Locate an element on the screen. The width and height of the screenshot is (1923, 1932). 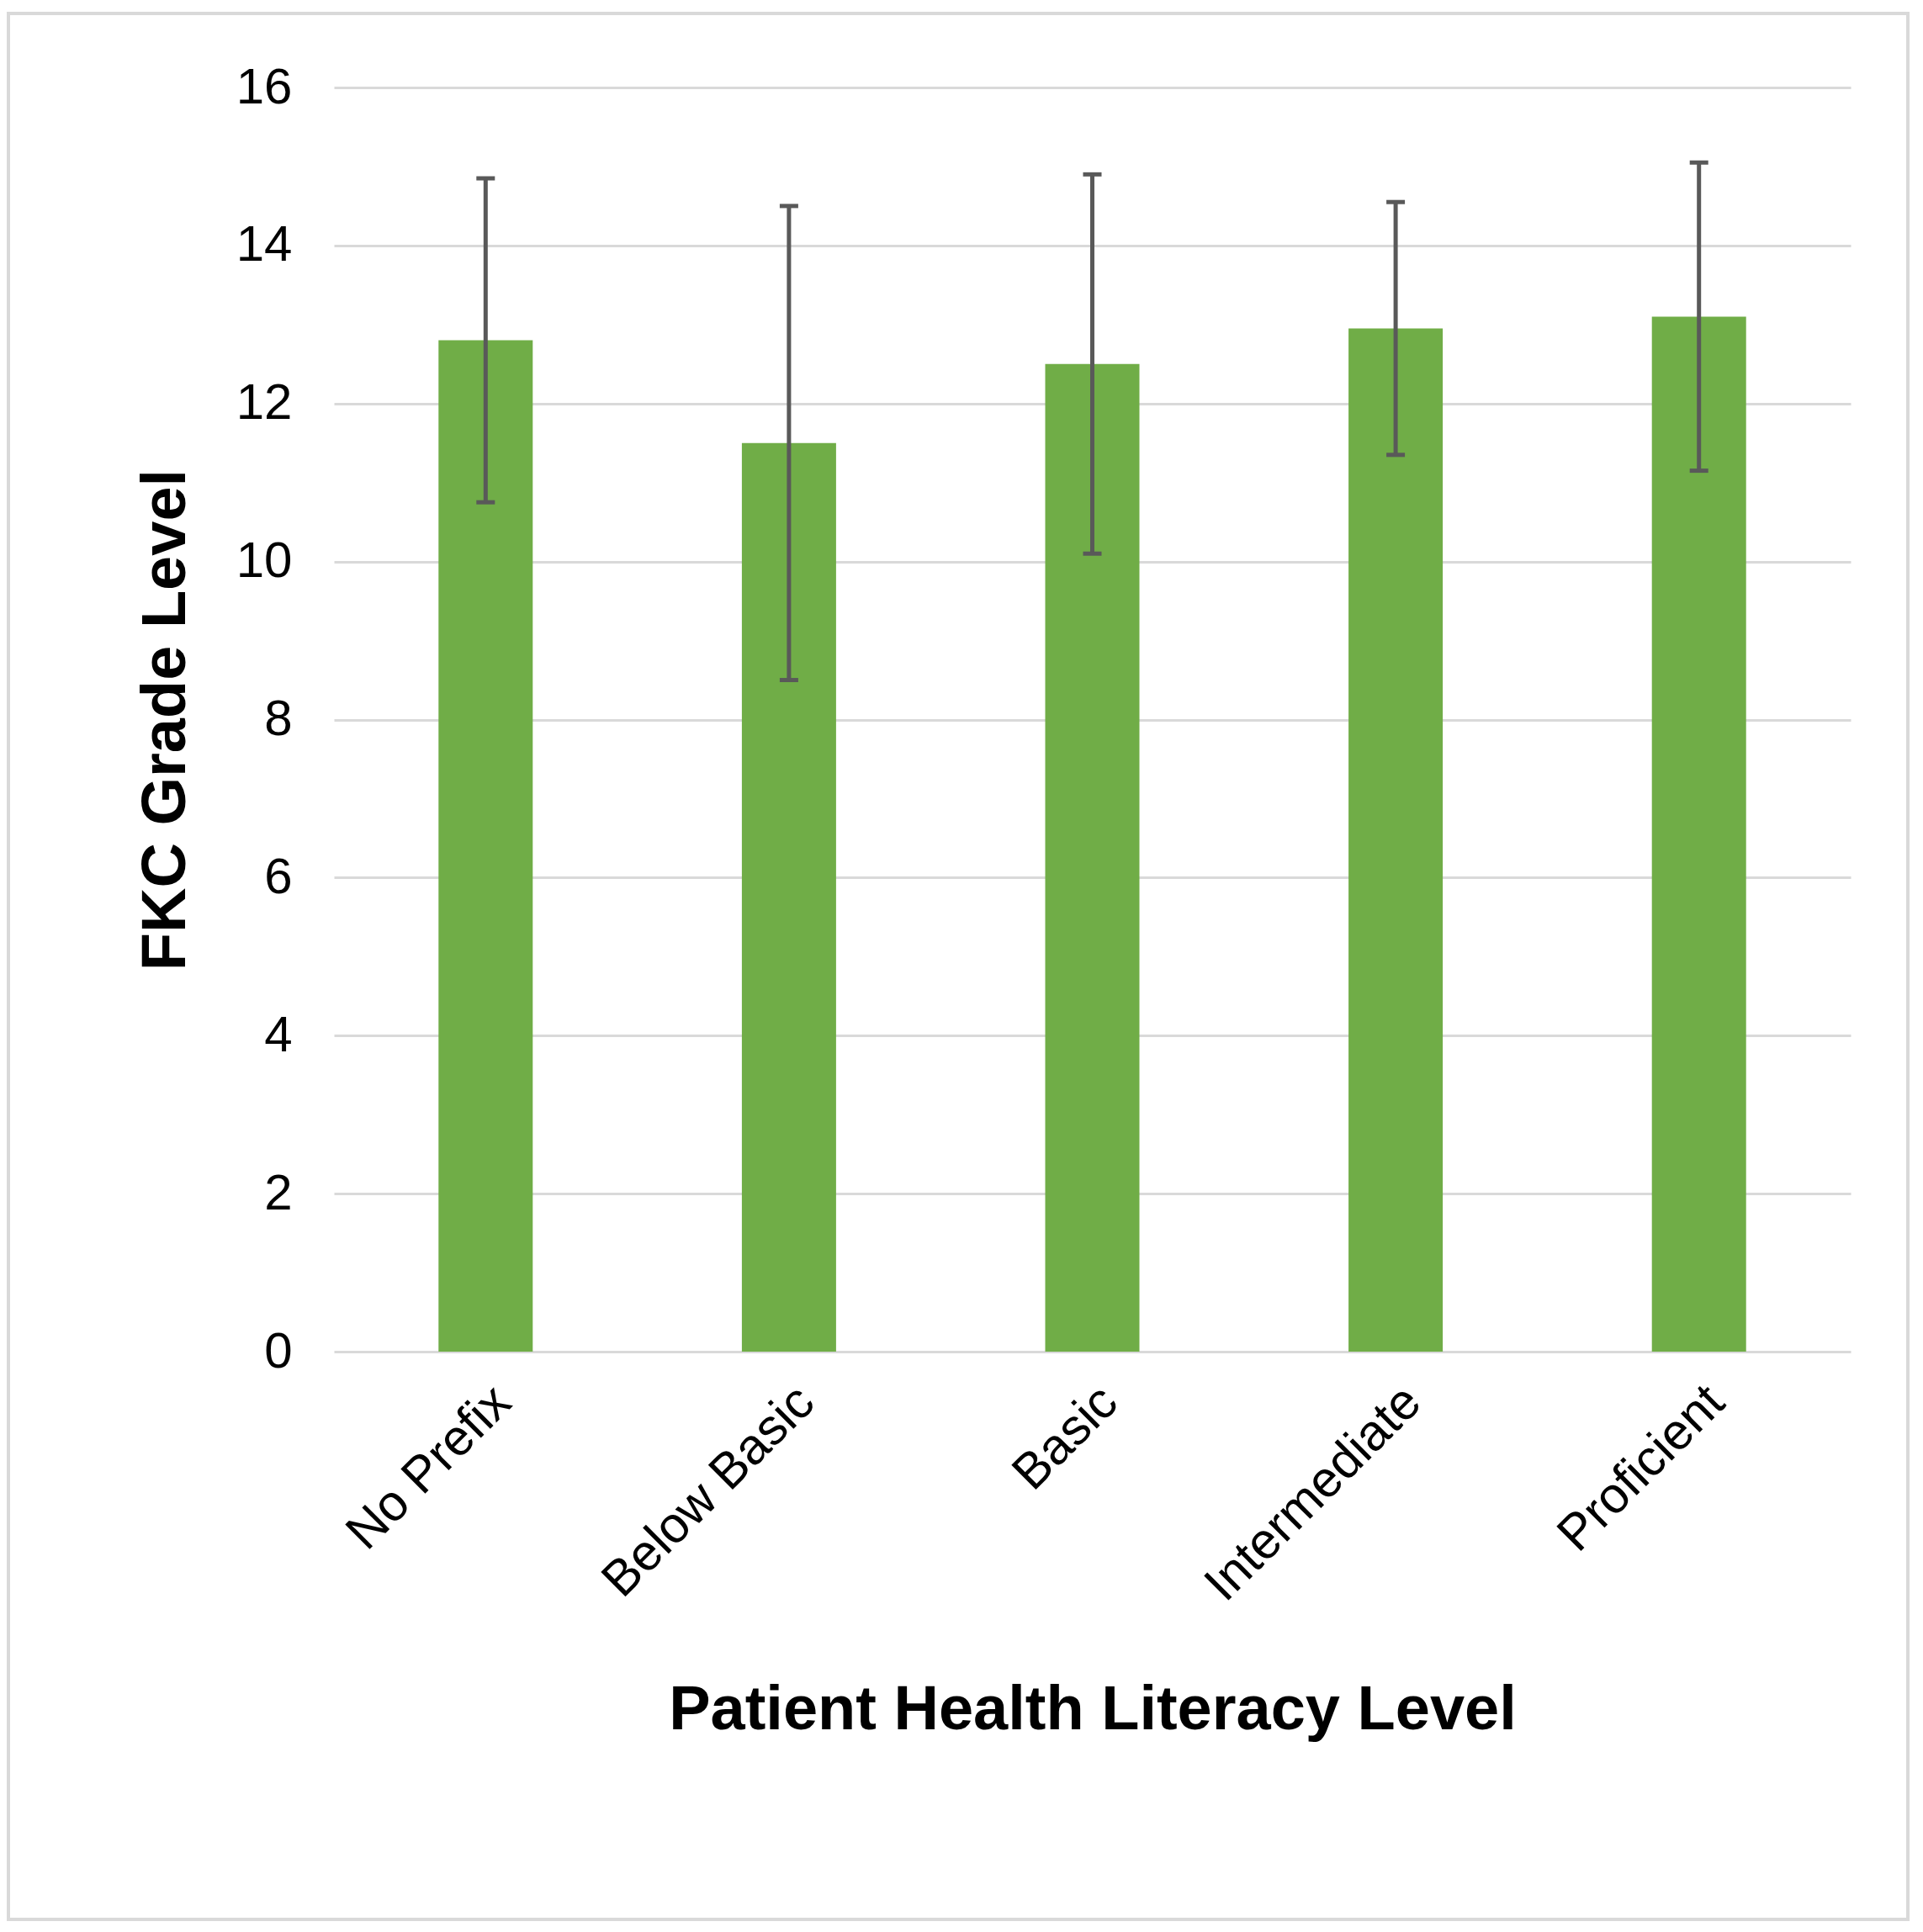
y-tick-label: 6 is located at coordinates (278, 876).